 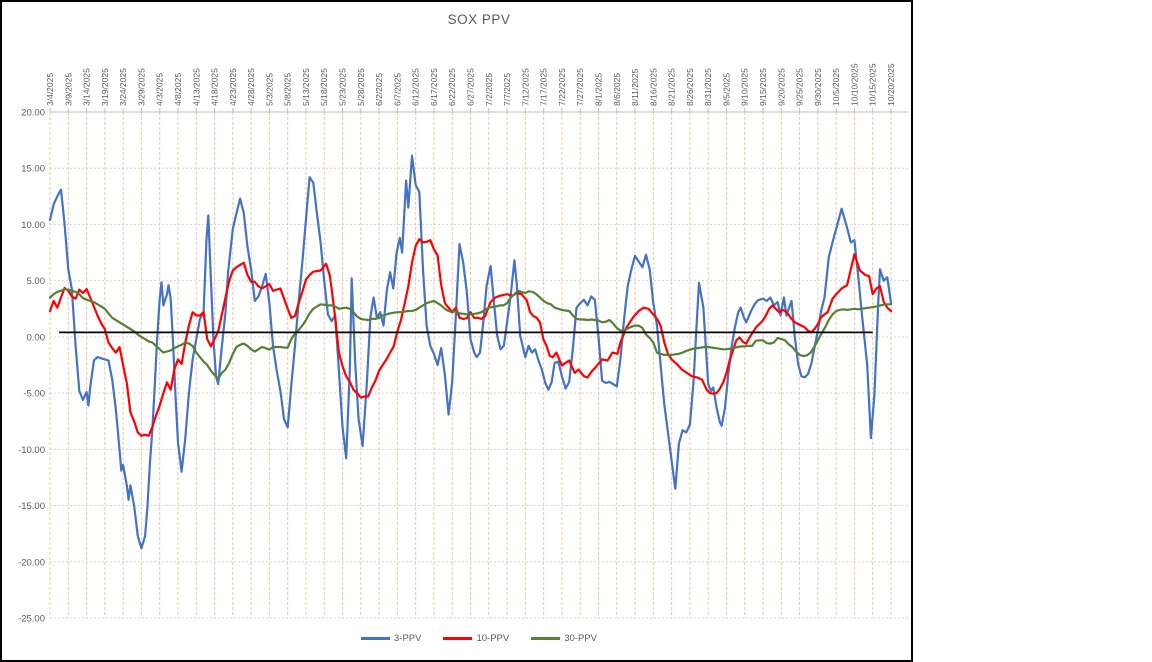 I want to click on y-axis-label: -20.00, so click(x=31, y=562).